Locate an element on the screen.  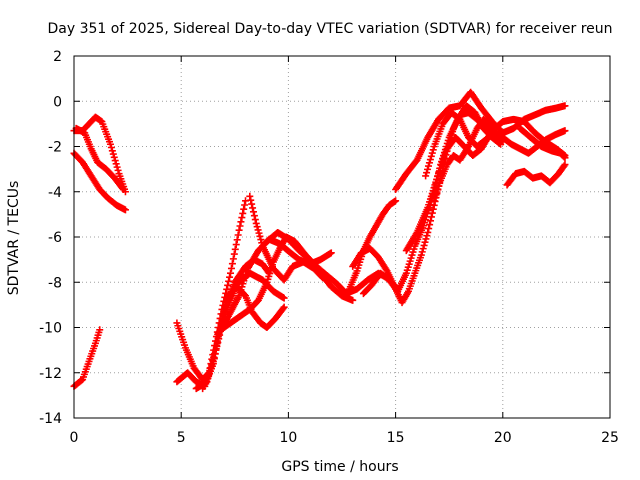
y-tick-label: -6 is located at coordinates (55, 238).